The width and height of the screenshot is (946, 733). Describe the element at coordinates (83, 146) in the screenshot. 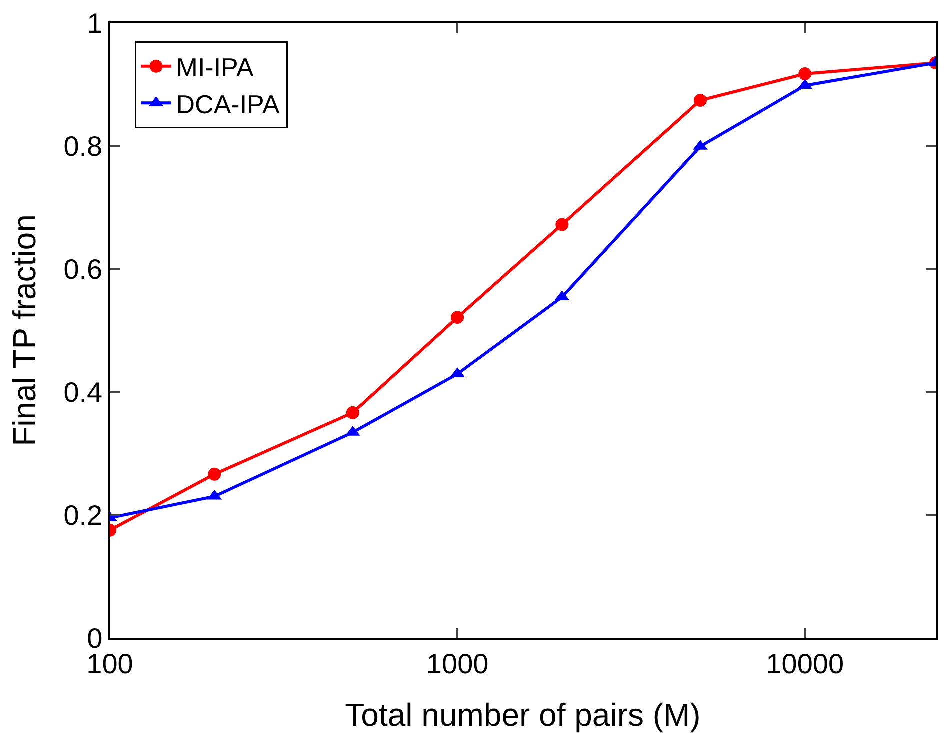

I see `y-tick-label: 0.8` at that location.